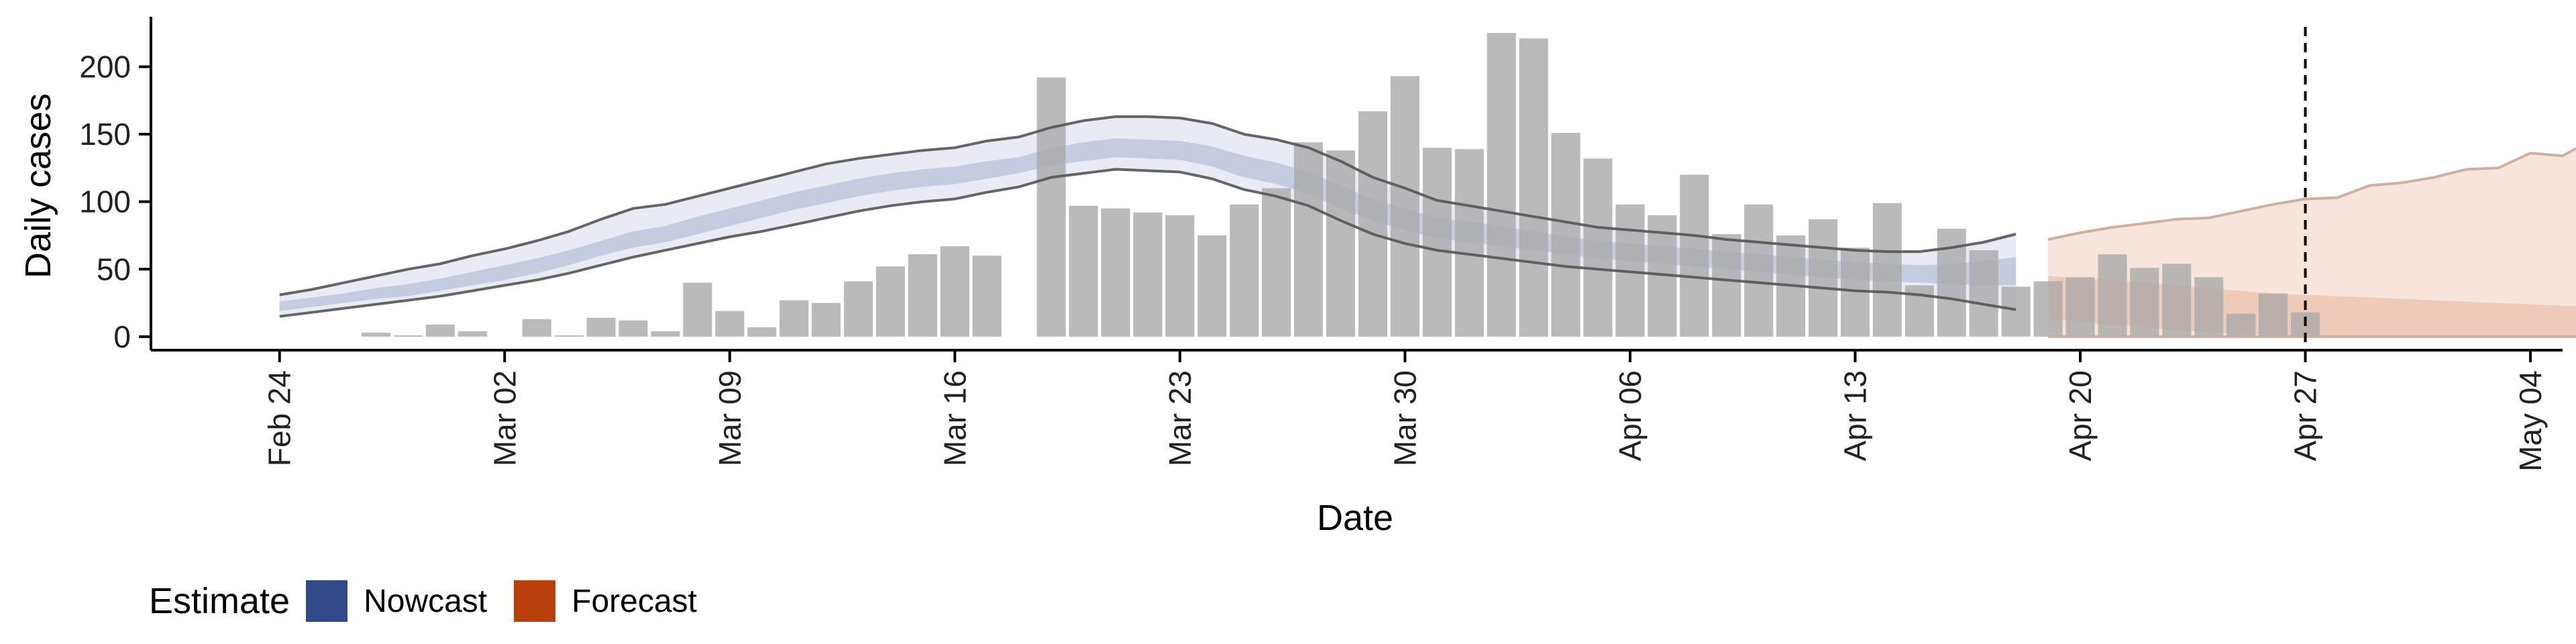 The image size is (2576, 644). What do you see at coordinates (535, 601) in the screenshot?
I see `legend-key-forecast` at bounding box center [535, 601].